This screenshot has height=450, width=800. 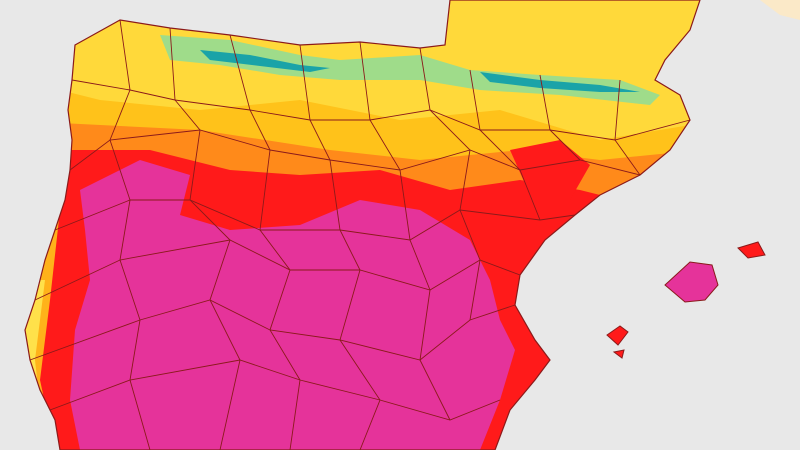 I want to click on zone-mountain-coldest, so click(x=420, y=71).